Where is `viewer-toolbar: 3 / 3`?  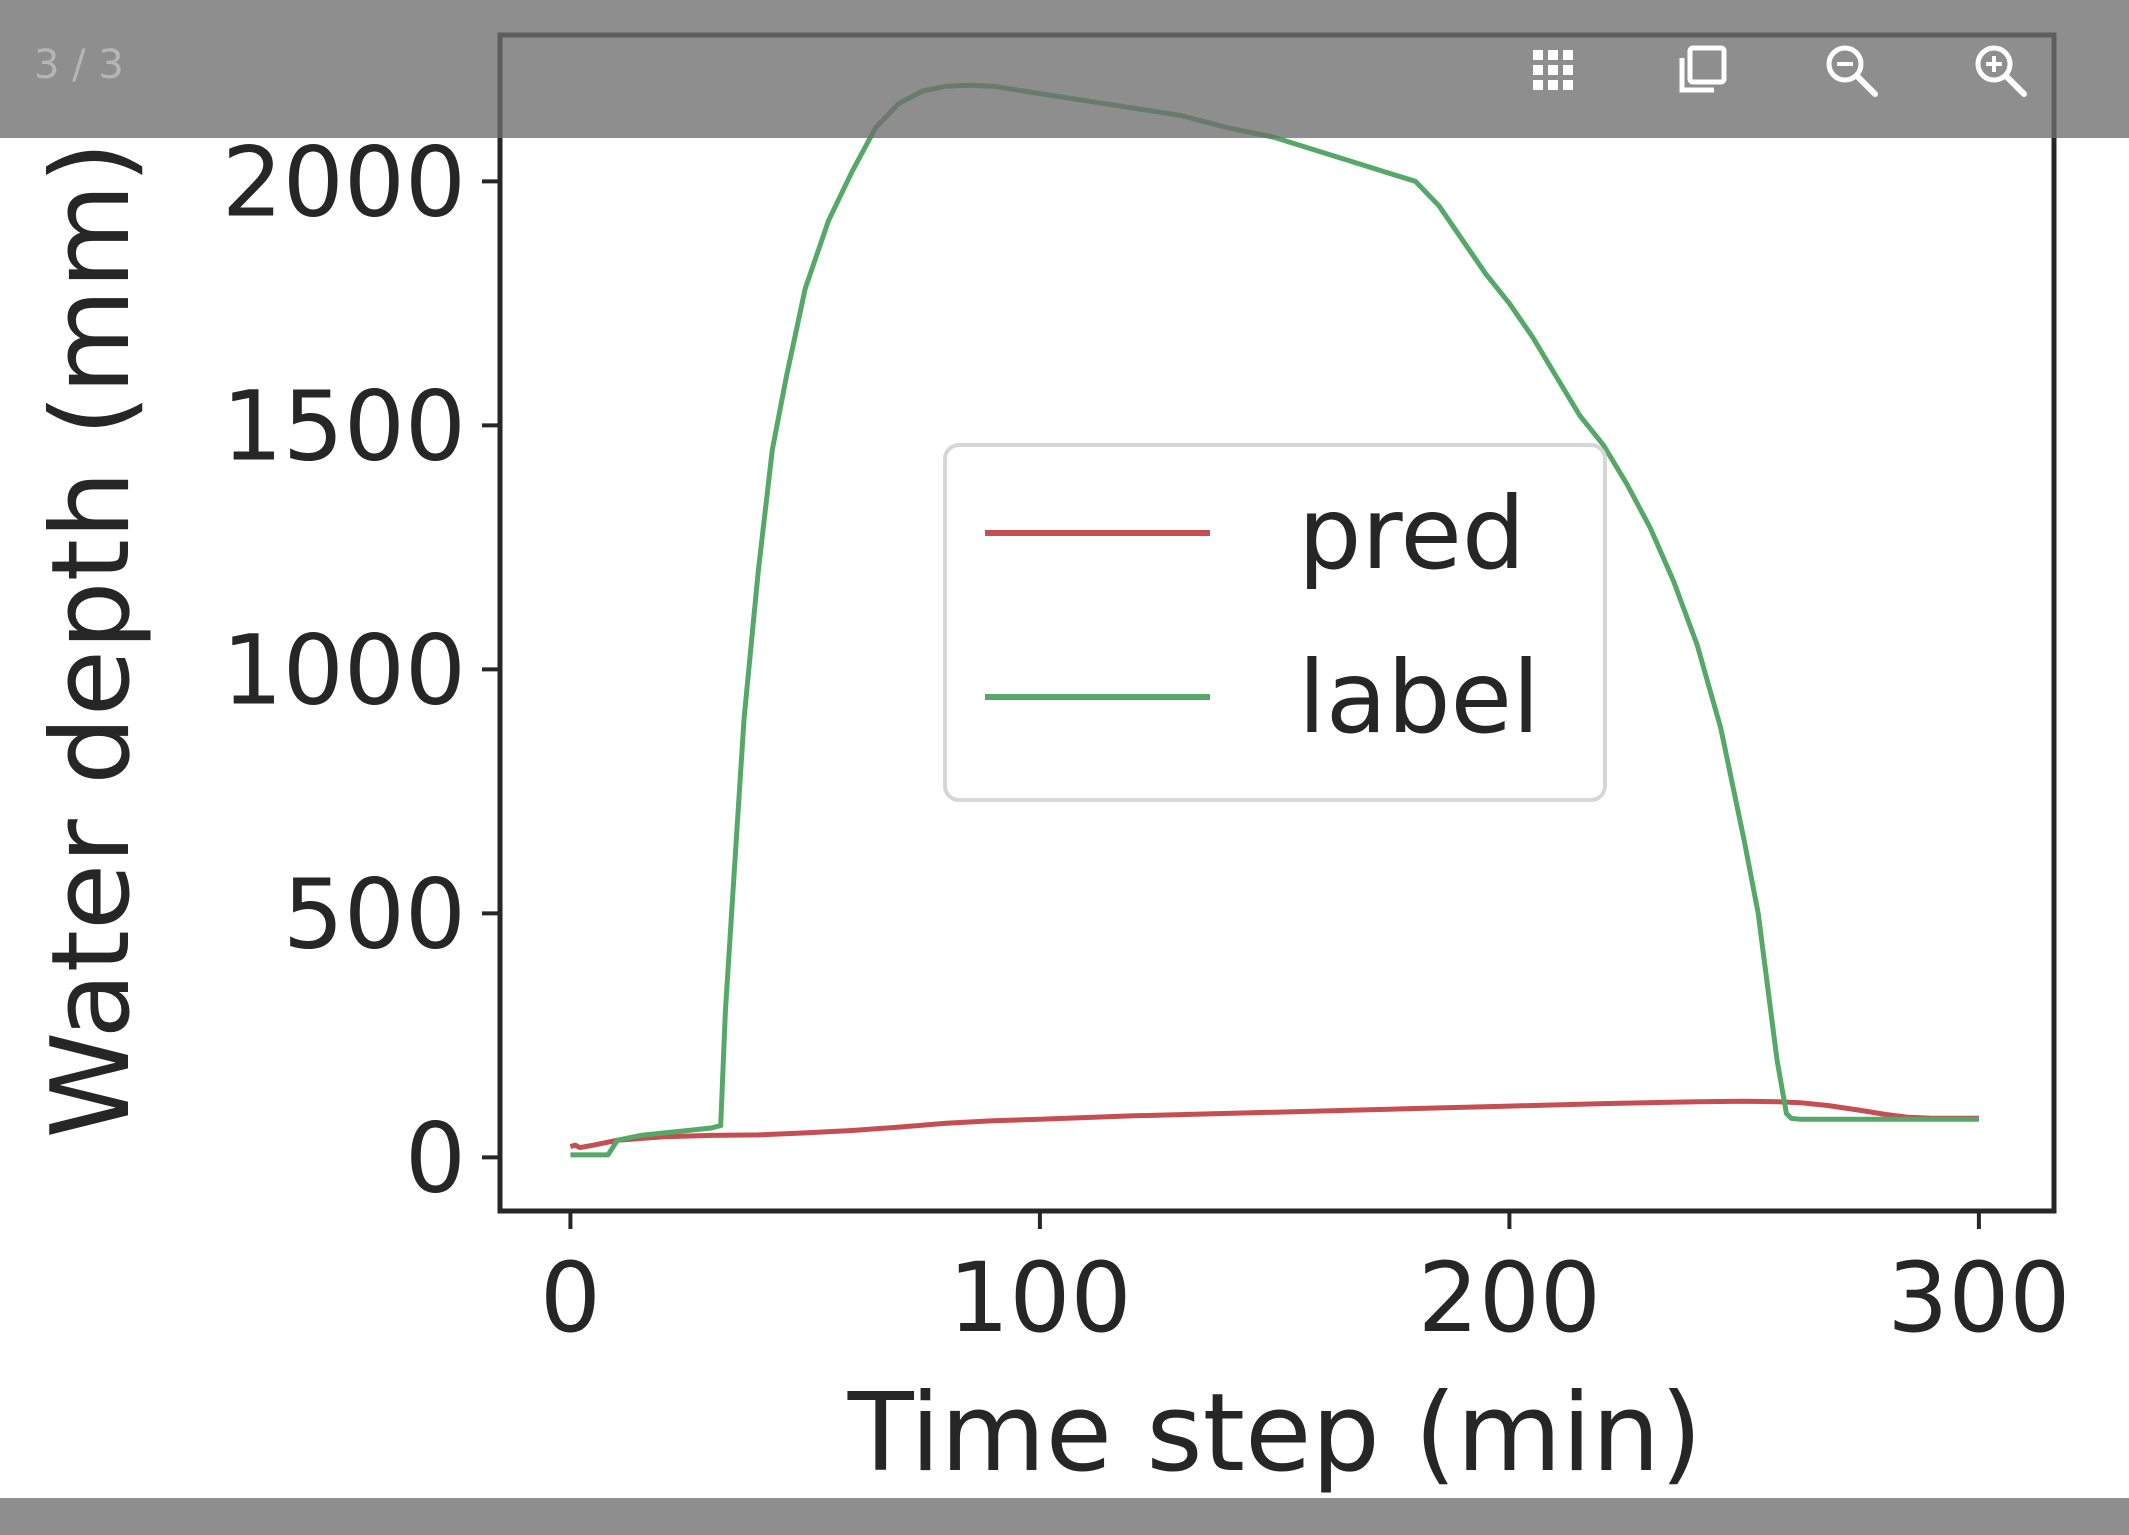 viewer-toolbar: 3 / 3 is located at coordinates (1064, 69).